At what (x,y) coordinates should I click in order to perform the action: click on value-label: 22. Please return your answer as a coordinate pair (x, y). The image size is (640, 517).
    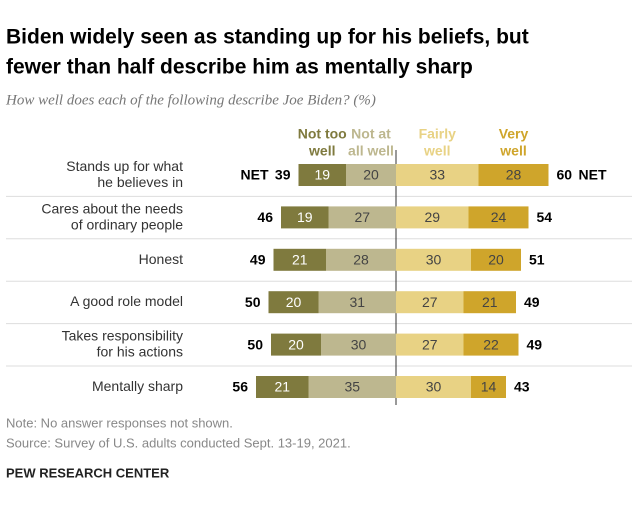
    Looking at the image, I should click on (491, 344).